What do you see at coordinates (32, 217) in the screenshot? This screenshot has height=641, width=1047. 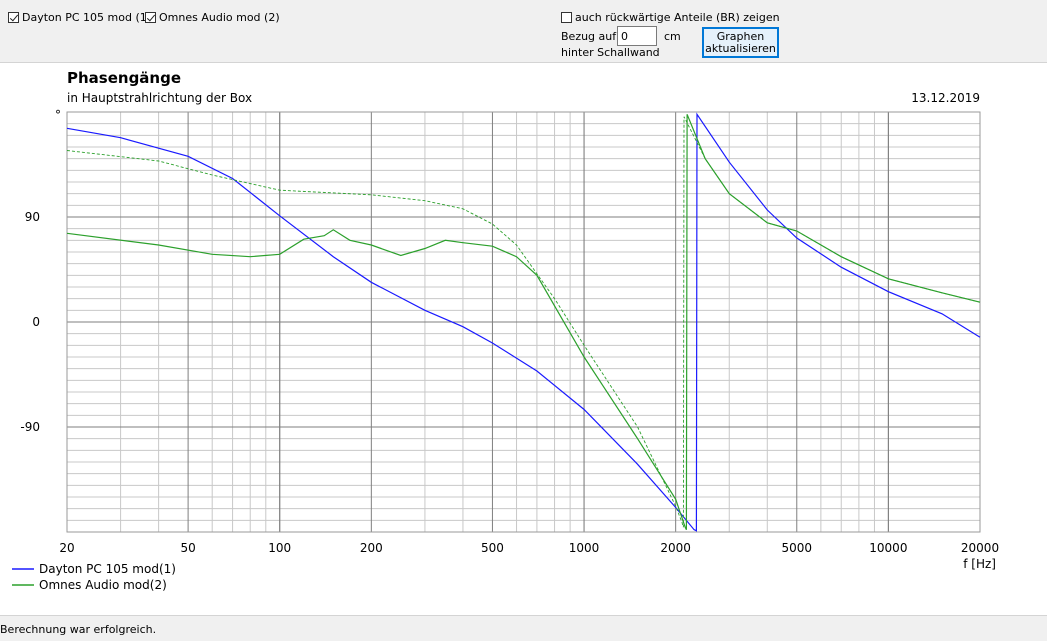 I see `y-tick-label: 90` at bounding box center [32, 217].